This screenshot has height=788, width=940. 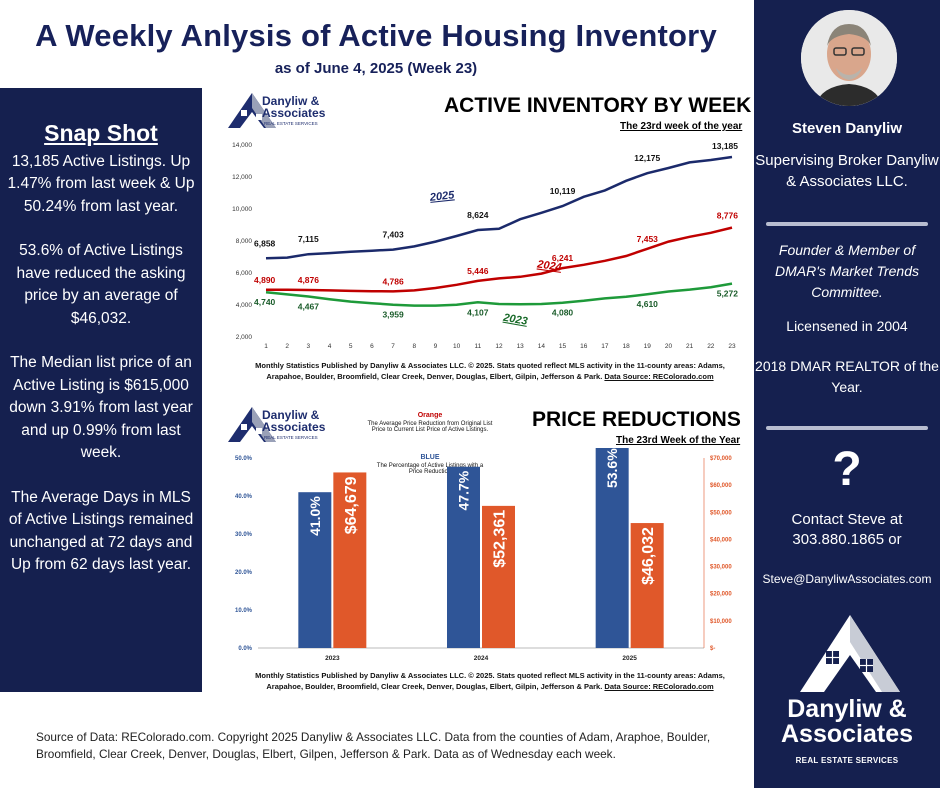 I want to click on x-tick-label: 22, so click(x=711, y=346).